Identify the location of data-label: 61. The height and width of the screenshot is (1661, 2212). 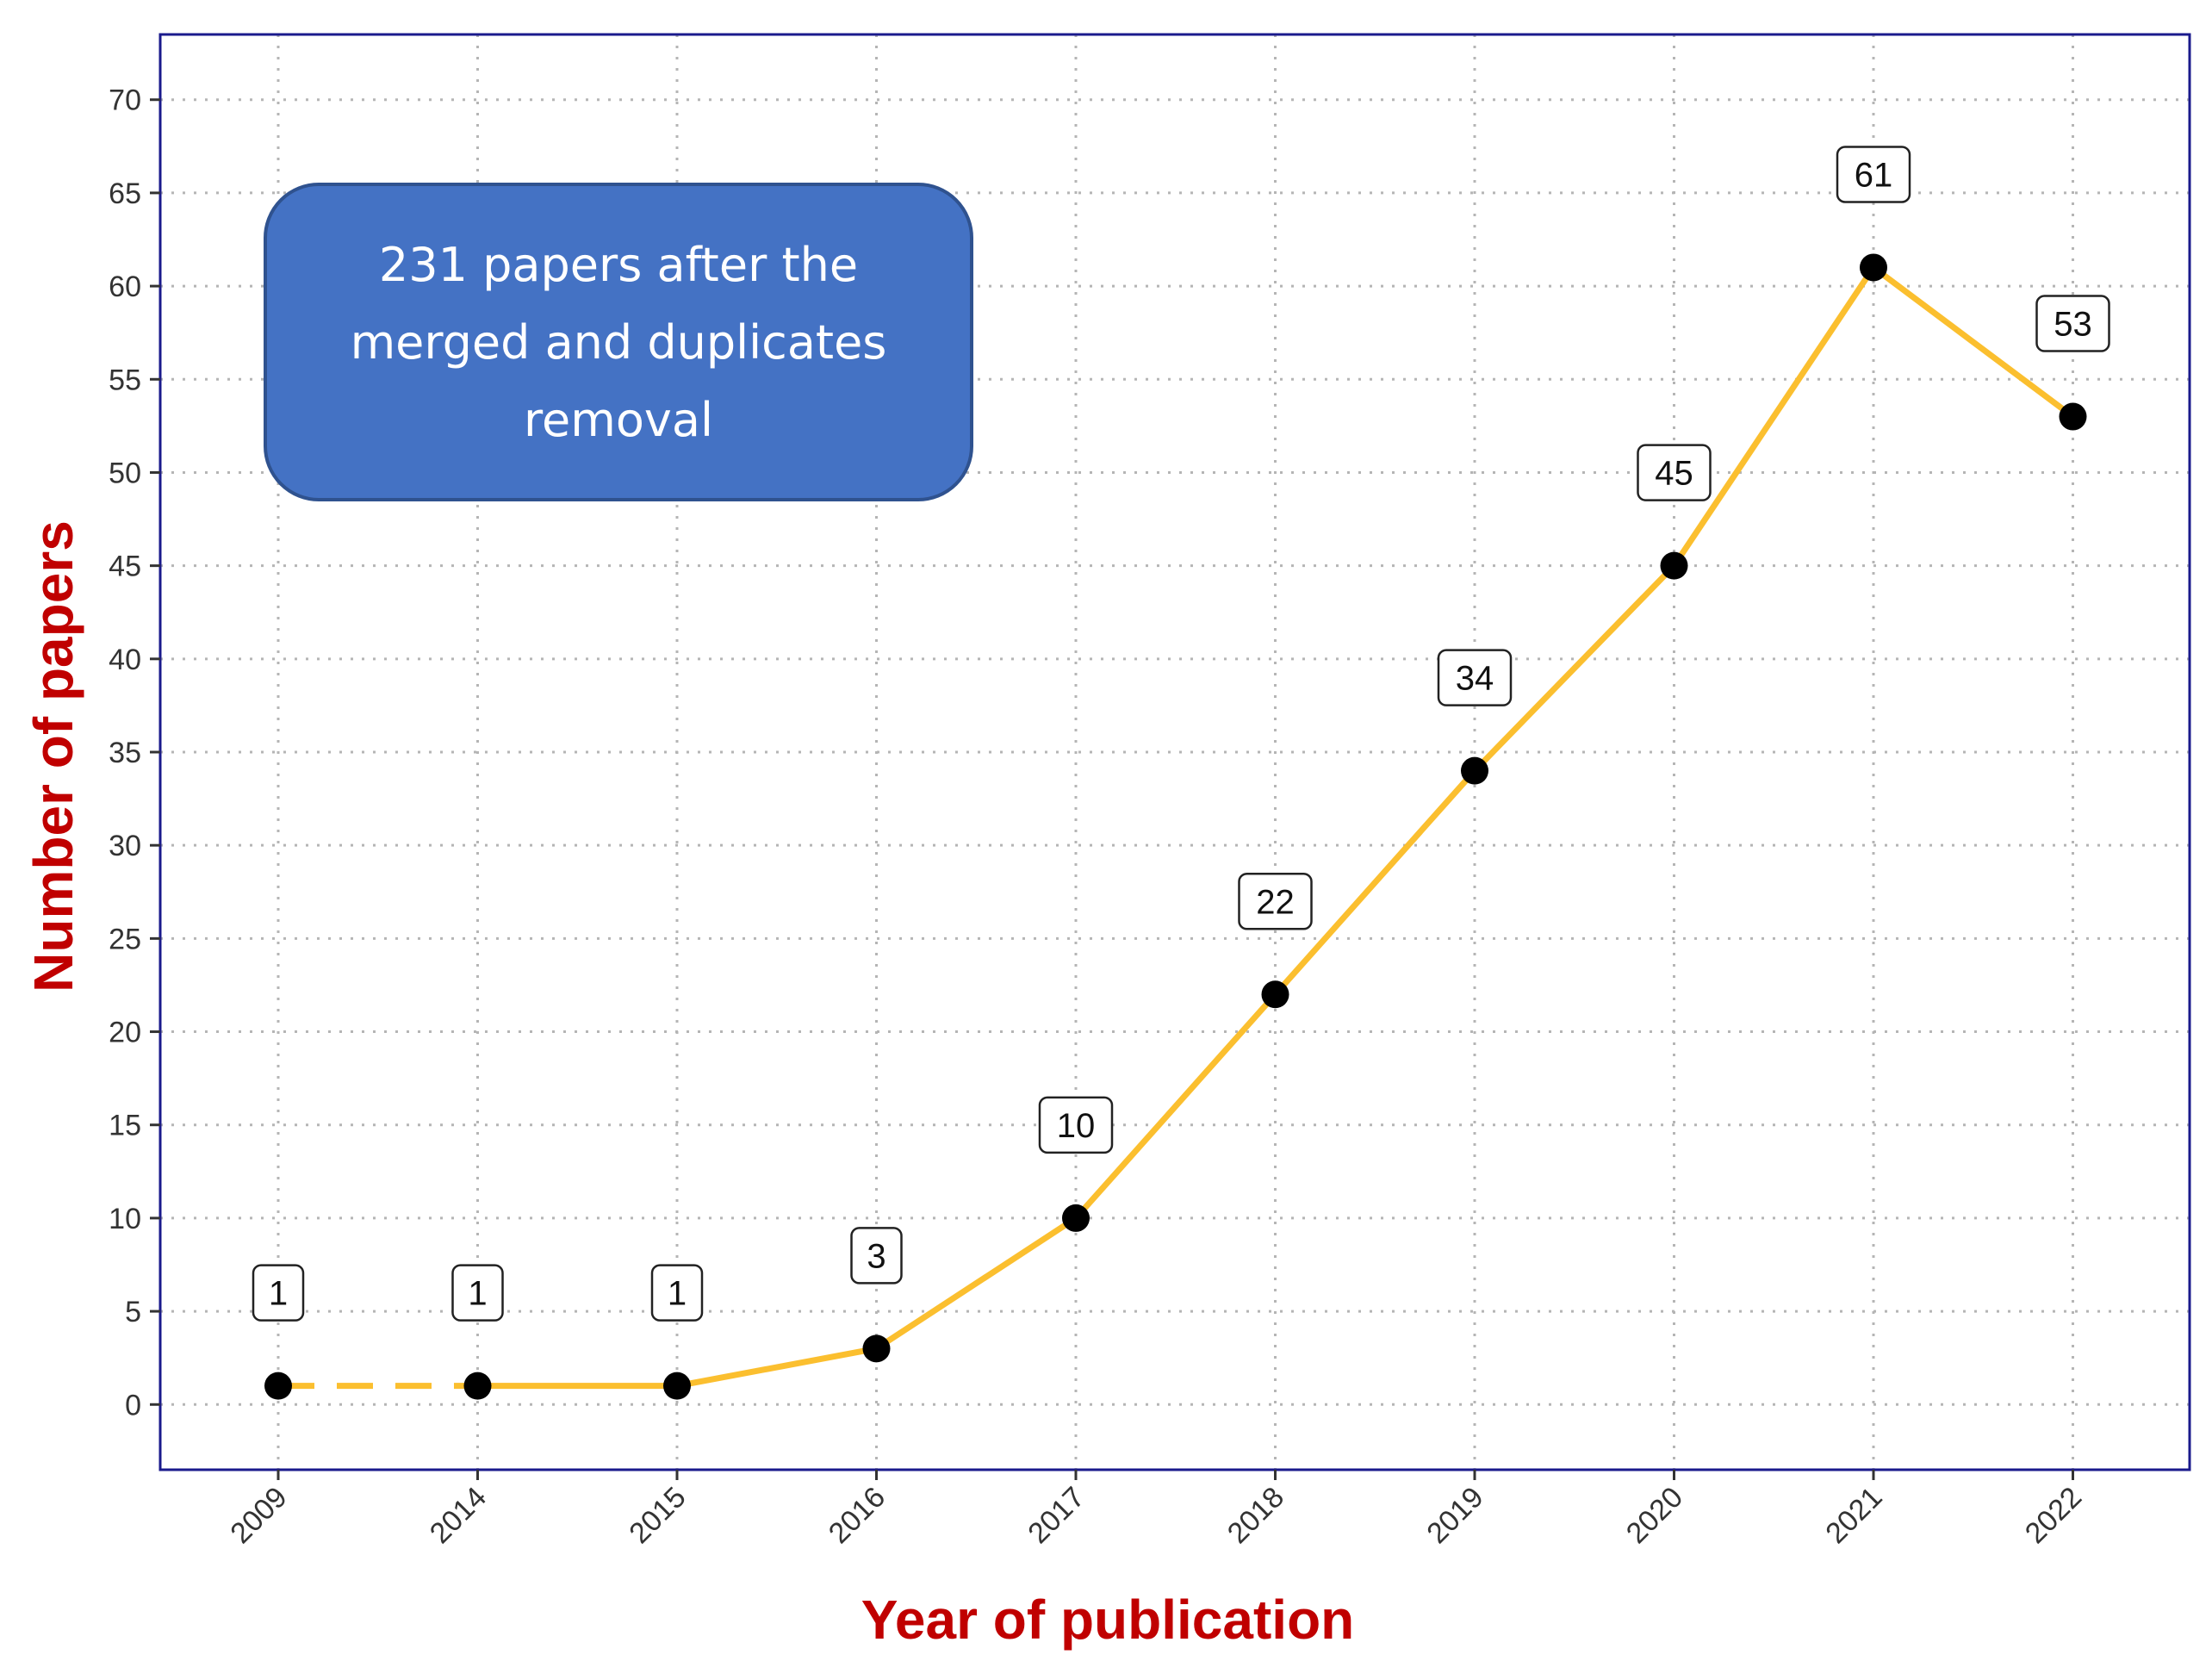
(1873, 174).